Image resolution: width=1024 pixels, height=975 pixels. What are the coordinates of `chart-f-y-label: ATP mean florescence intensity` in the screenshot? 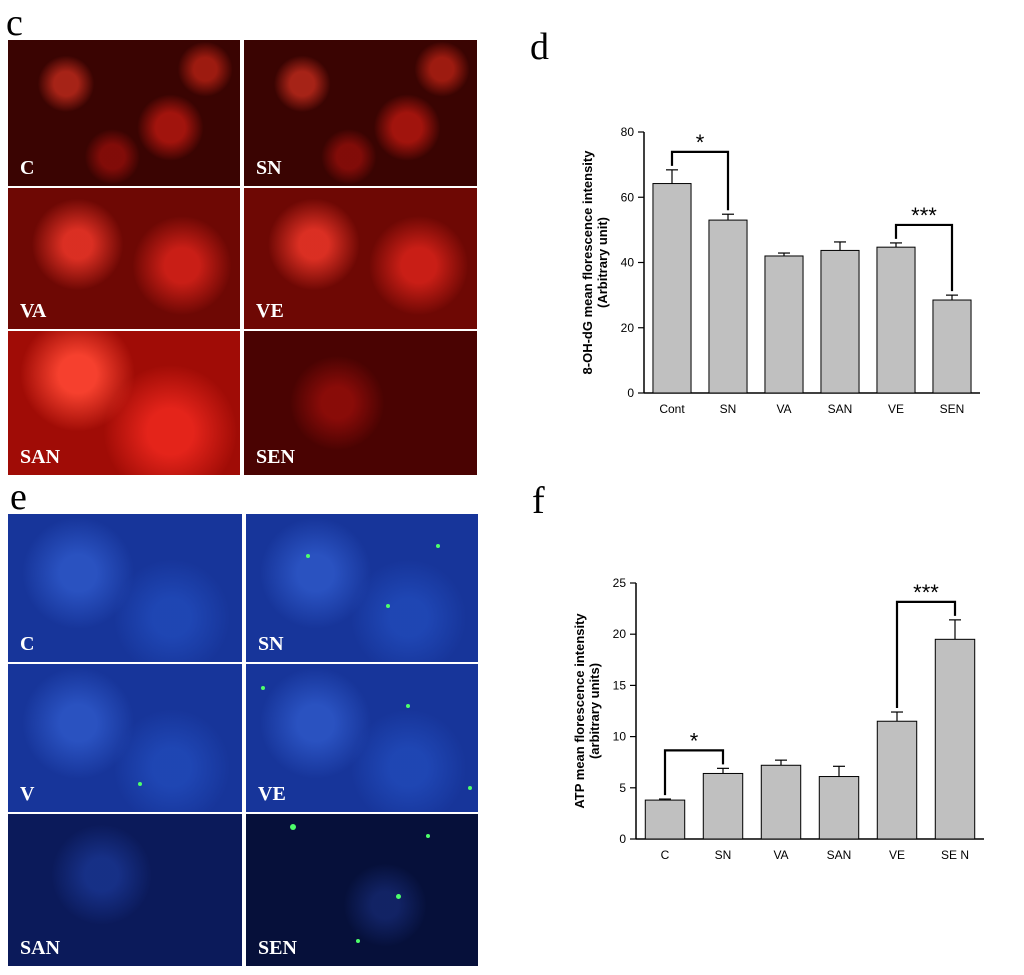 It's located at (579, 711).